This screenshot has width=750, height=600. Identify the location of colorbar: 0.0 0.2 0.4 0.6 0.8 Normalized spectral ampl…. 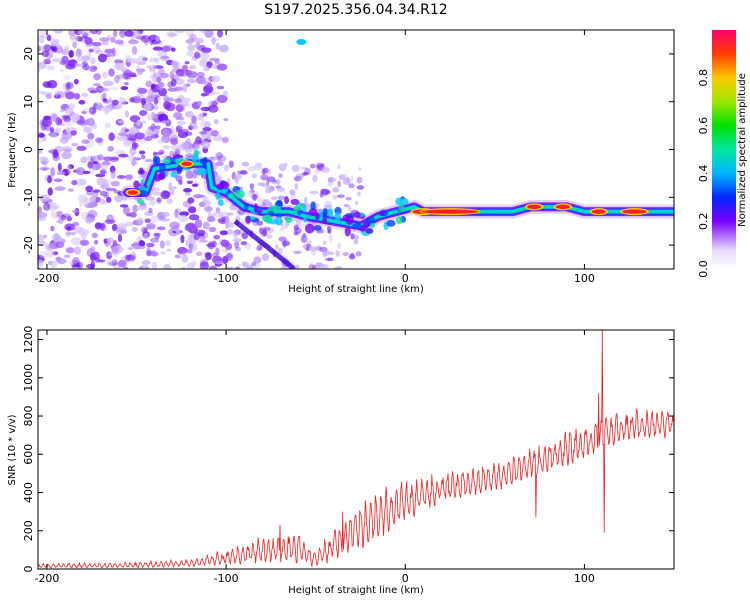
(722, 154).